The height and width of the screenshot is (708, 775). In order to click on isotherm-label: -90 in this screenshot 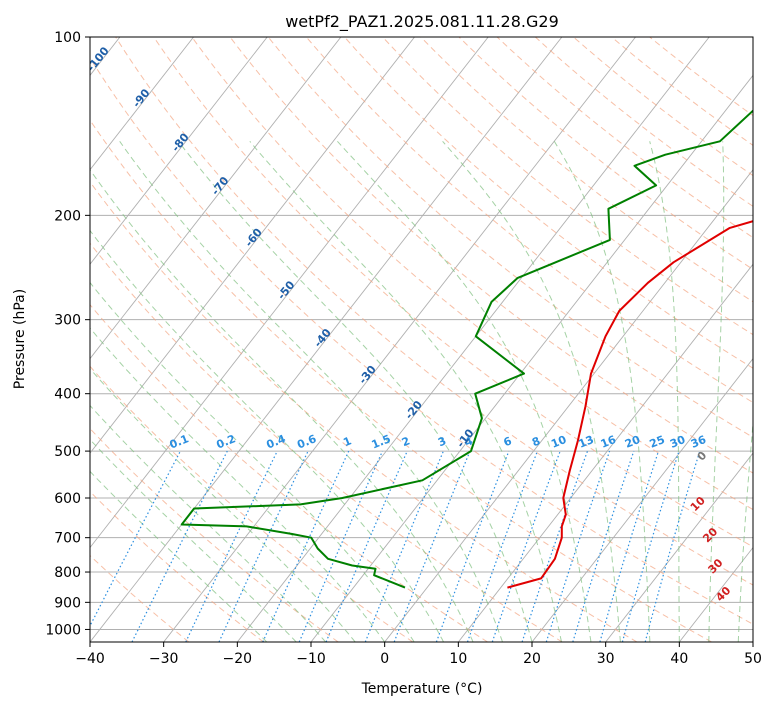, I will do `click(141, 98)`.